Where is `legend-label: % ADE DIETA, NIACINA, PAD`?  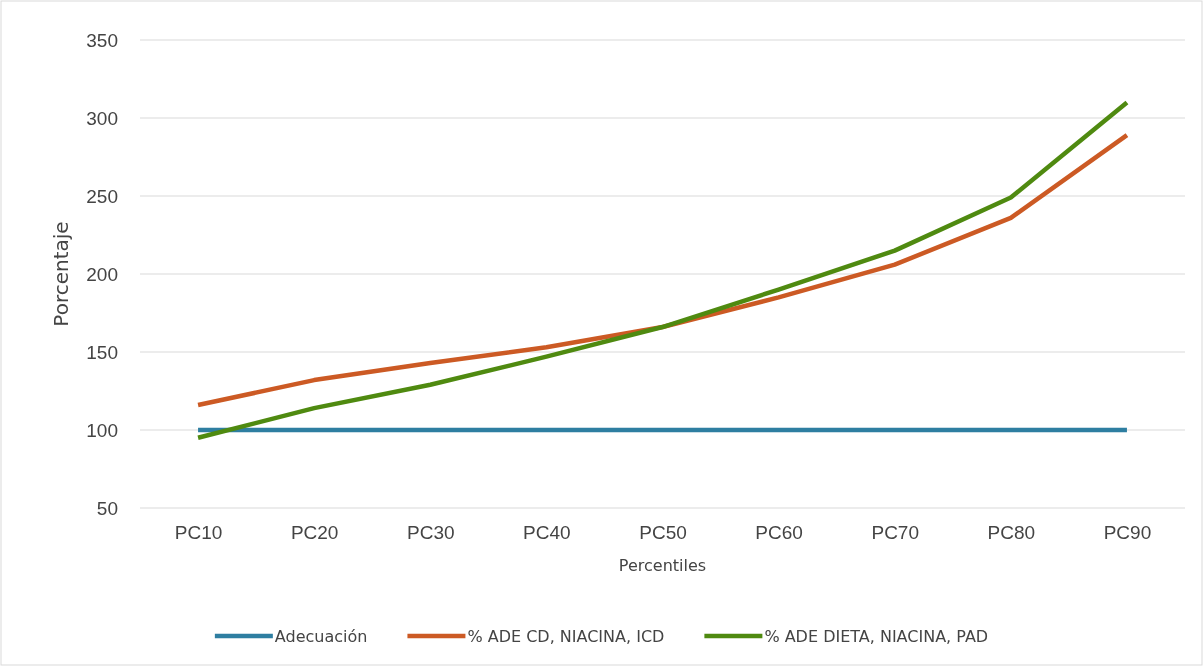 legend-label: % ADE DIETA, NIACINA, PAD is located at coordinates (876, 636).